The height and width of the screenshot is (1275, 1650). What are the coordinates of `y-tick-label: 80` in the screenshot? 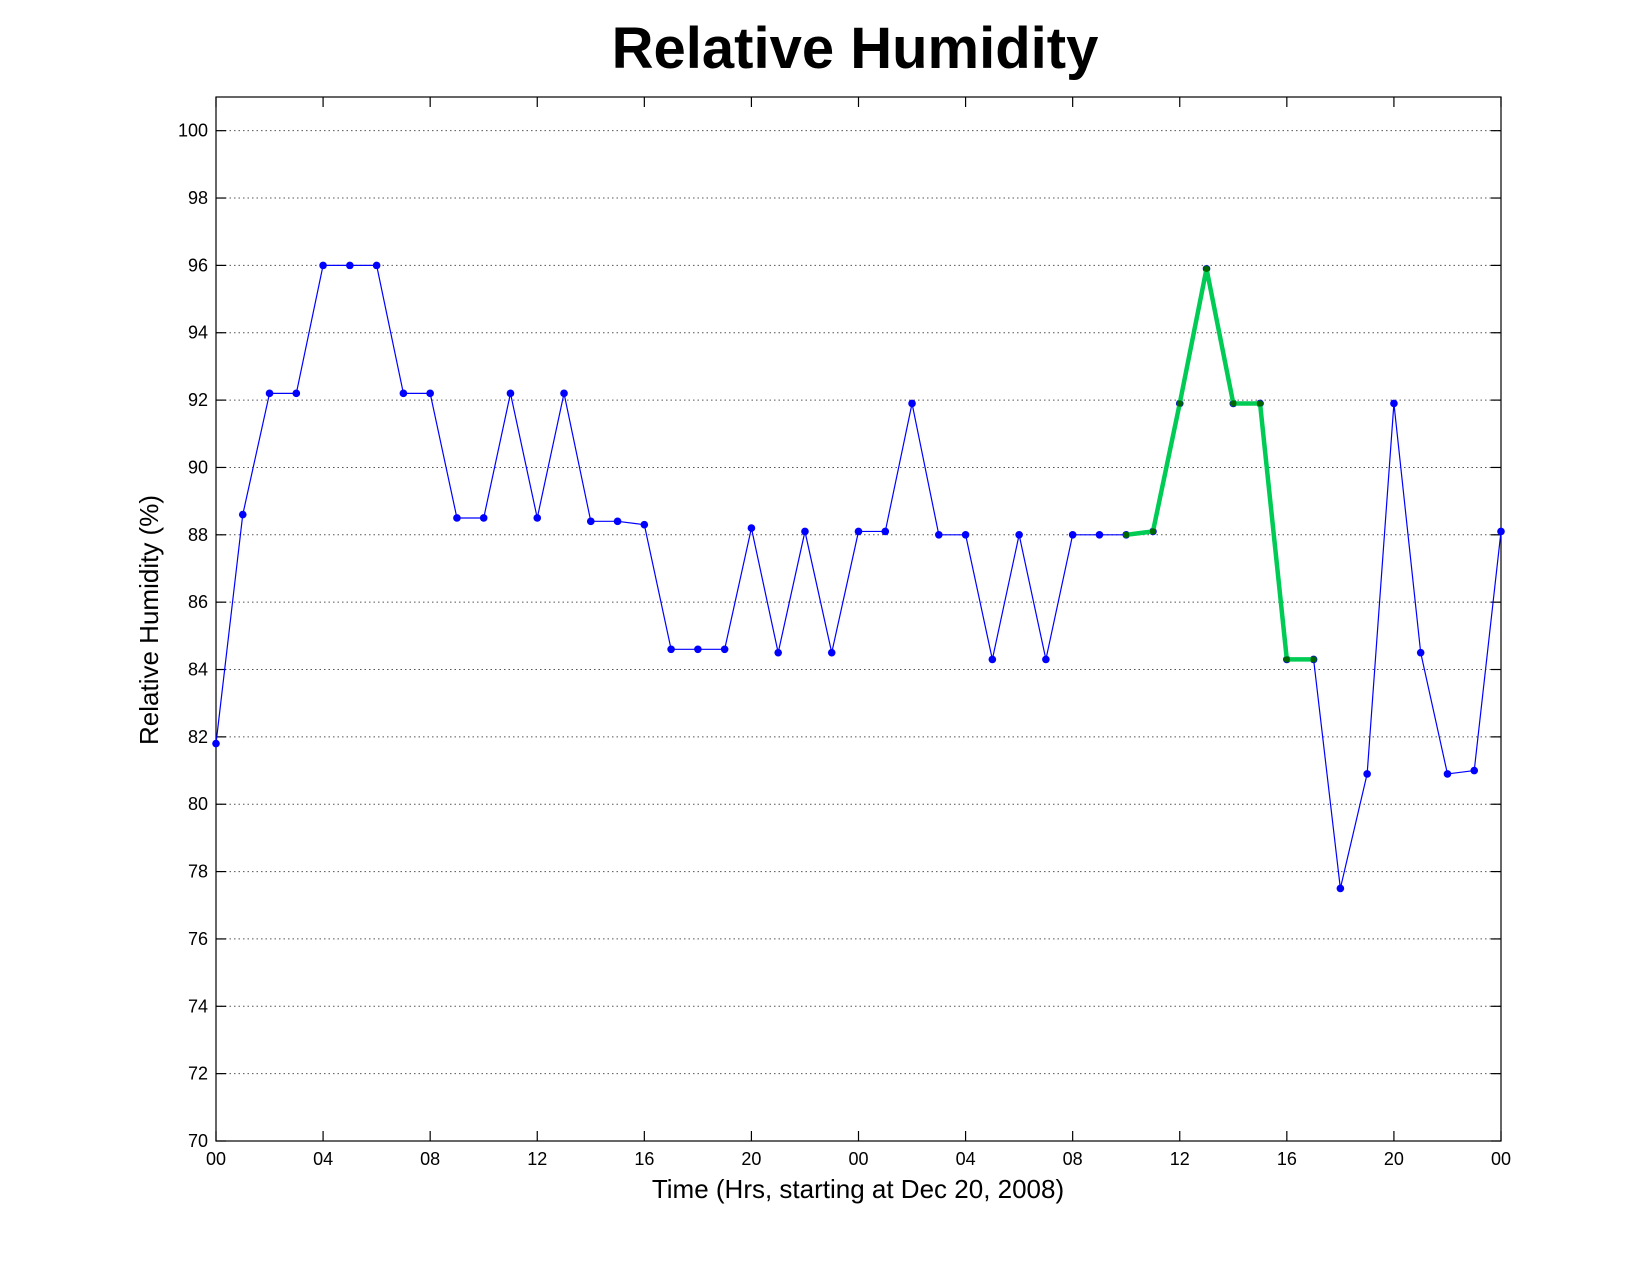 It's located at (198, 804).